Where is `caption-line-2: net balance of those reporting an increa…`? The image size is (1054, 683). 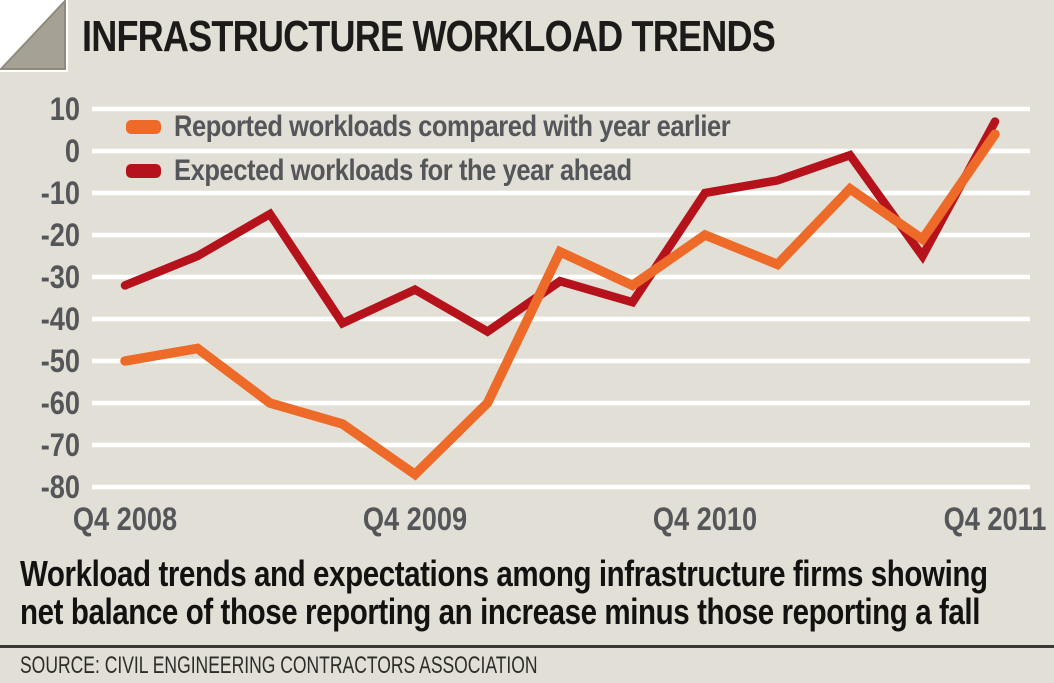 caption-line-2: net balance of those reporting an increa… is located at coordinates (500, 611).